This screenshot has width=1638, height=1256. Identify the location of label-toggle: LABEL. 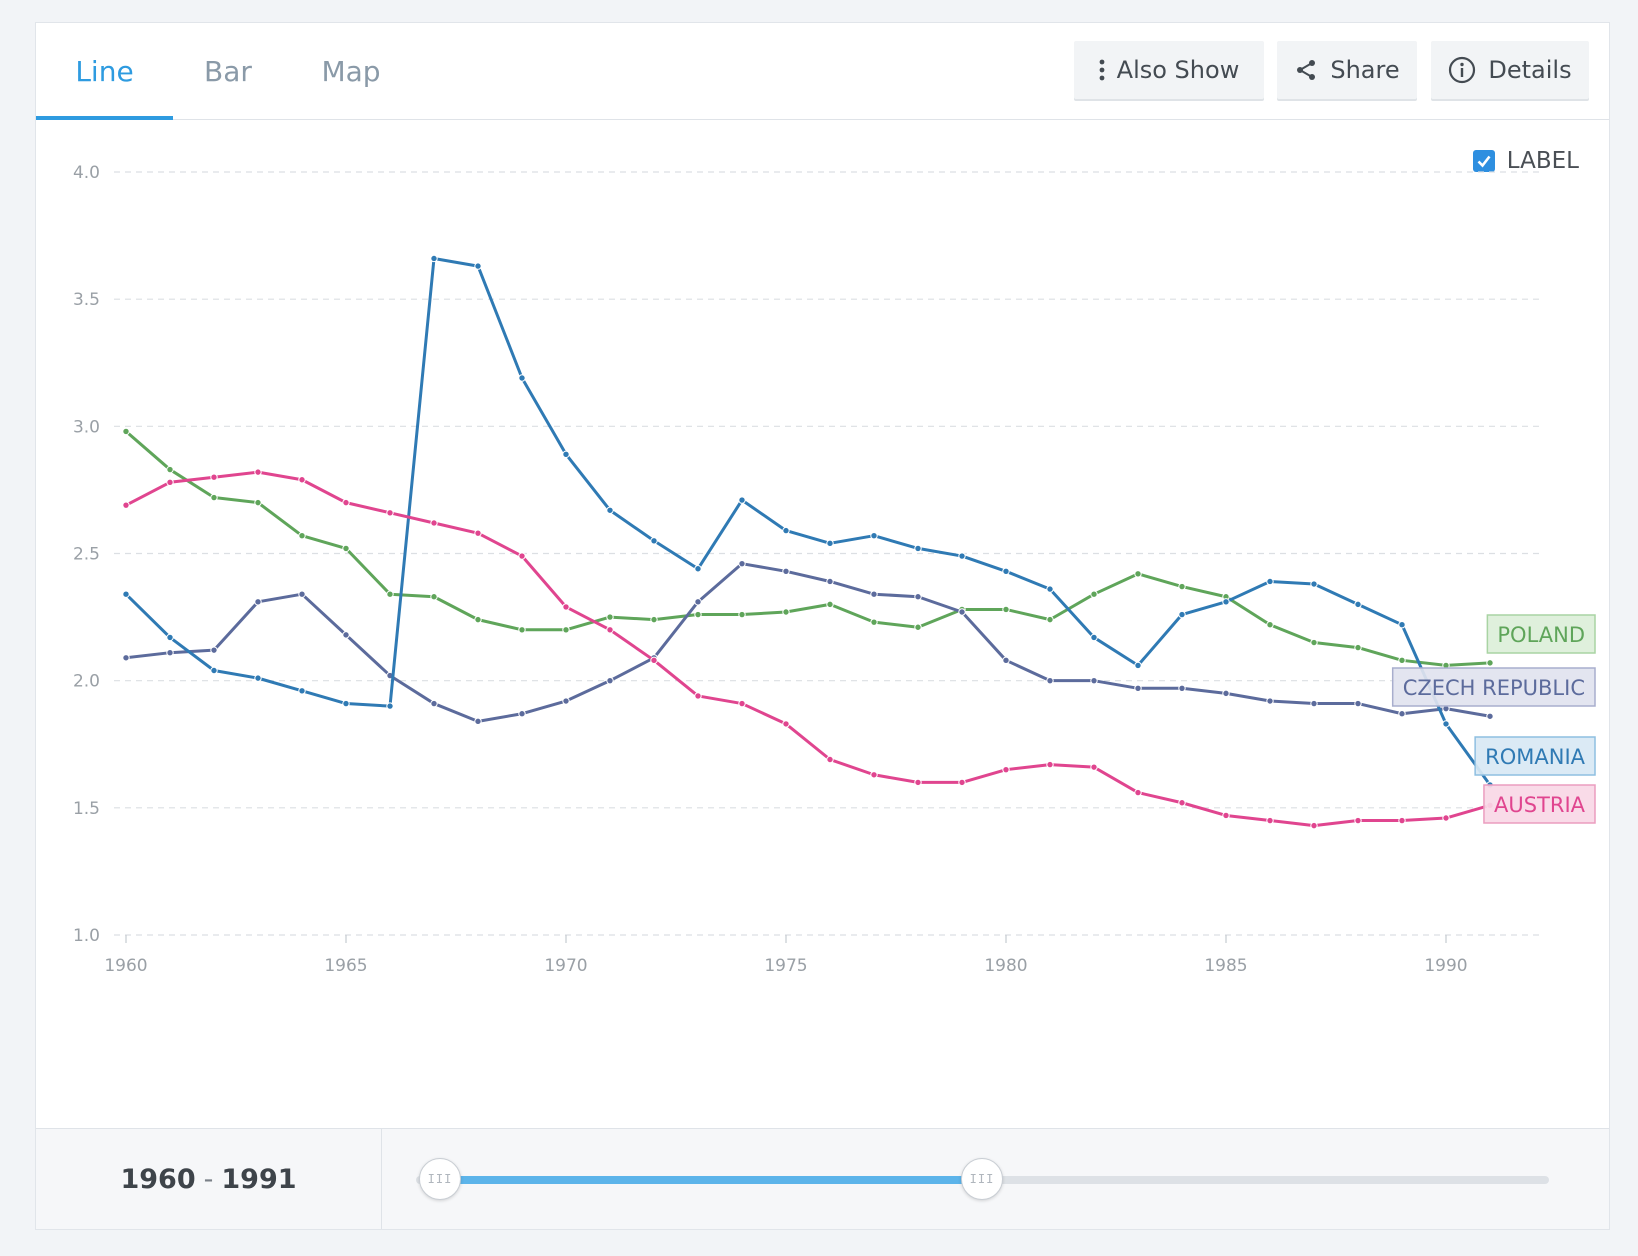
(1525, 161).